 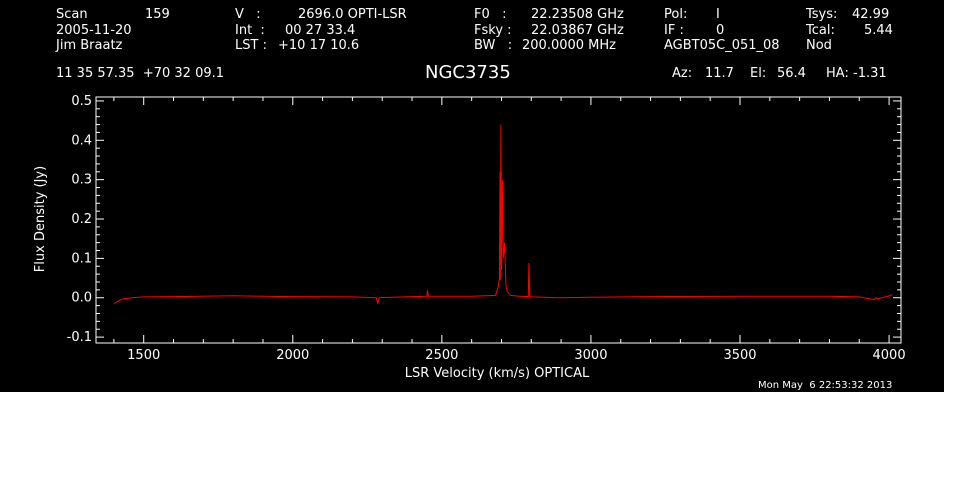 What do you see at coordinates (251, 45) in the screenshot?
I see `lst-label: LST :` at bounding box center [251, 45].